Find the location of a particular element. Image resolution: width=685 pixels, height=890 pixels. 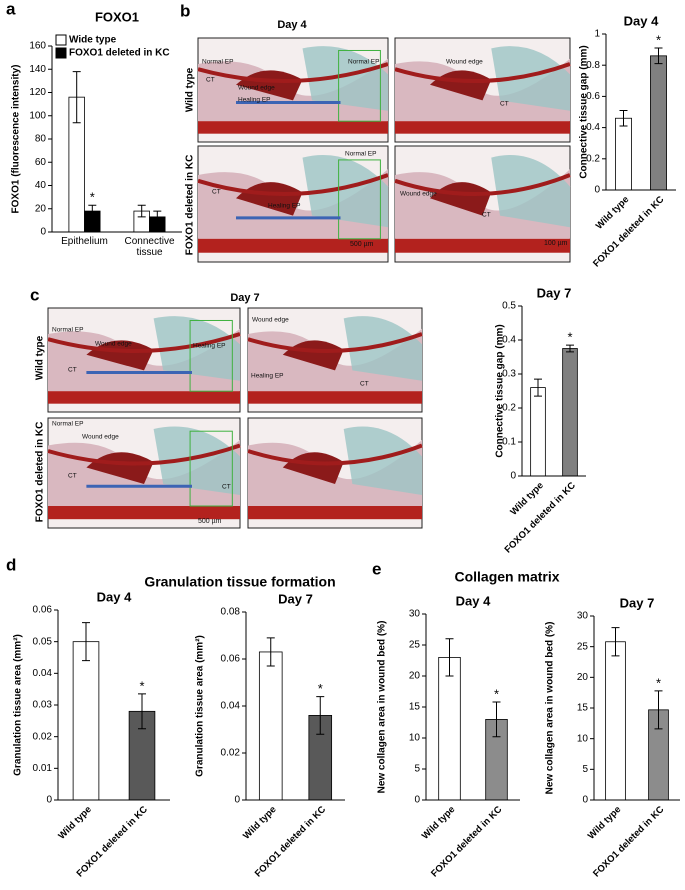

x-tick-label-box: Connective tissue is located at coordinates (149, 247).